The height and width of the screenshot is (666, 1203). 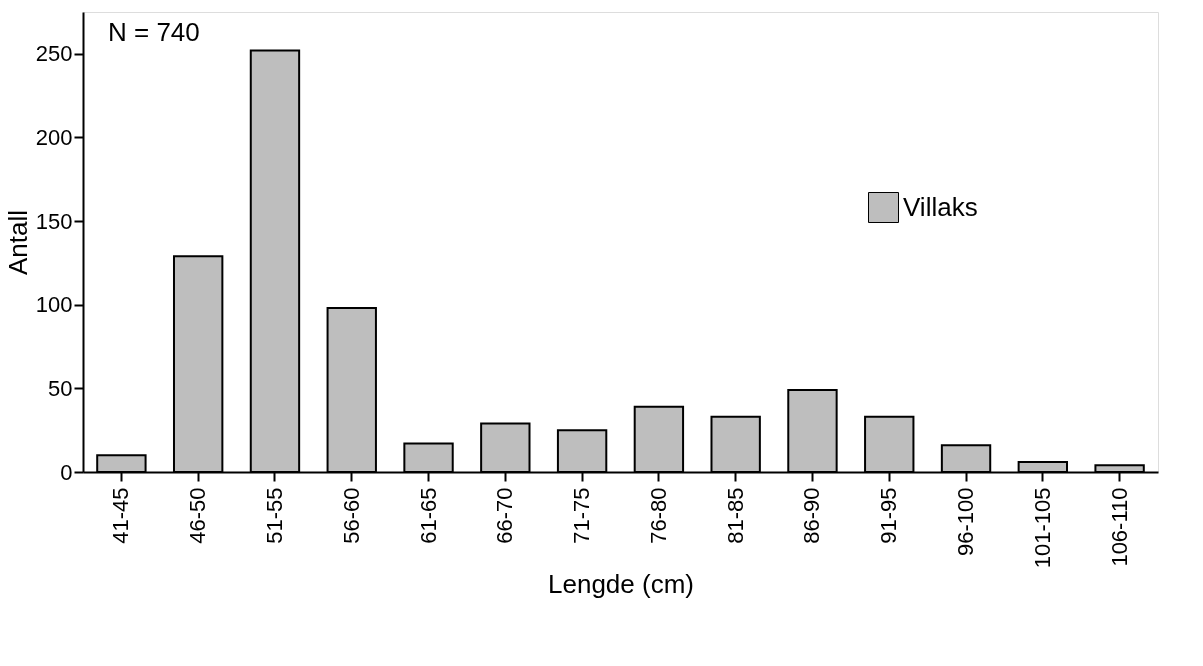 What do you see at coordinates (1119, 527) in the screenshot?
I see `x-tick-label: 106-110` at bounding box center [1119, 527].